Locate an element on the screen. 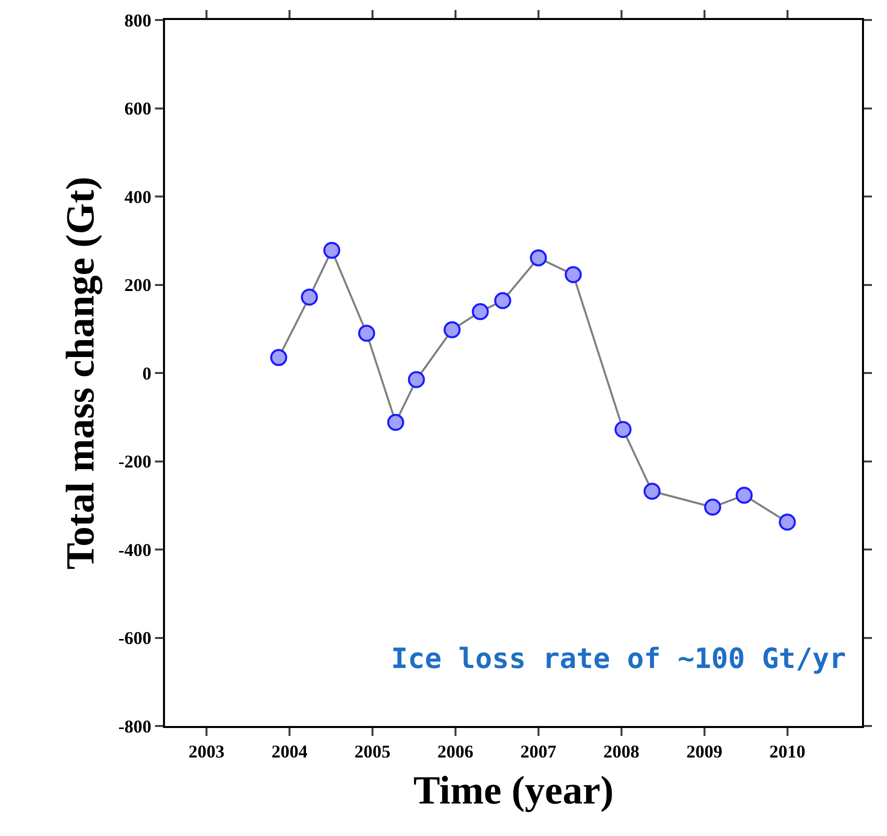 This screenshot has height=836, width=887. x-tick-label: 2007 is located at coordinates (538, 752).